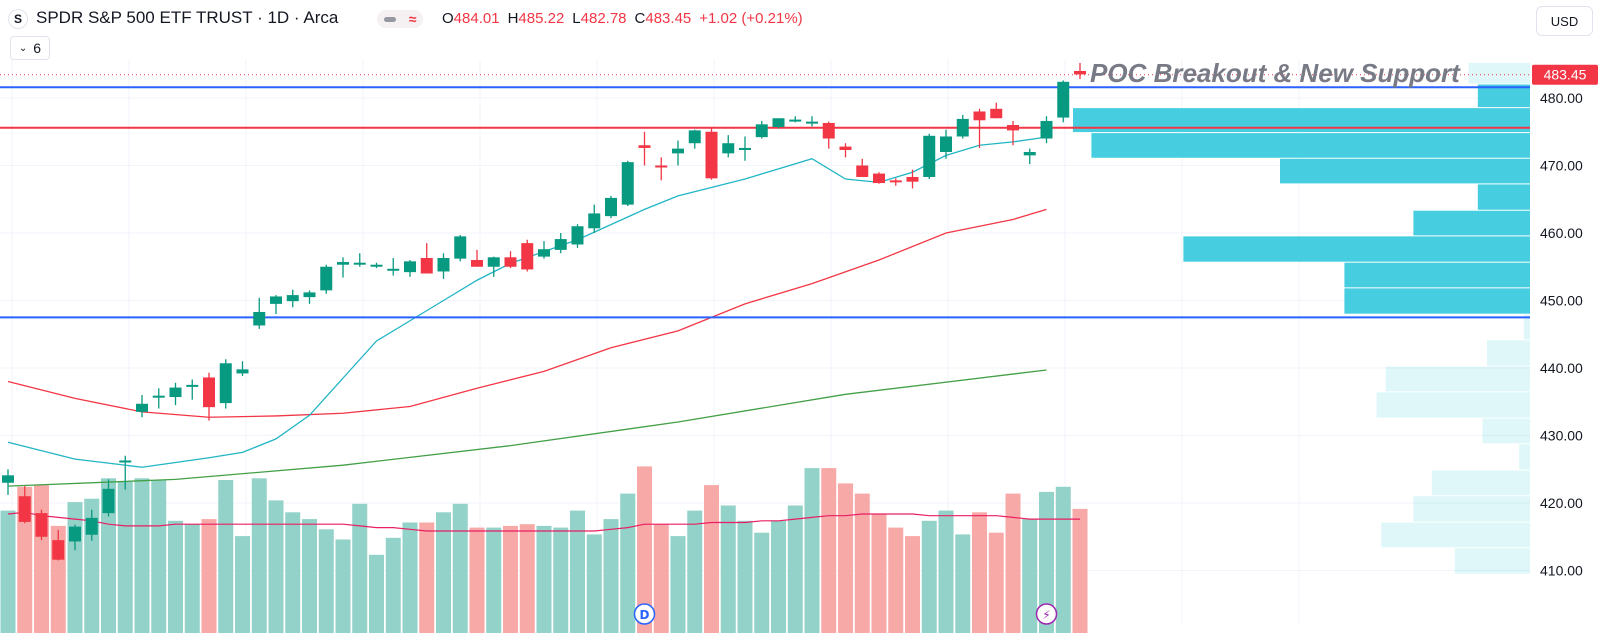 This screenshot has height=633, width=1600. I want to click on change-value: +1.02 (+0.21%), so click(751, 18).